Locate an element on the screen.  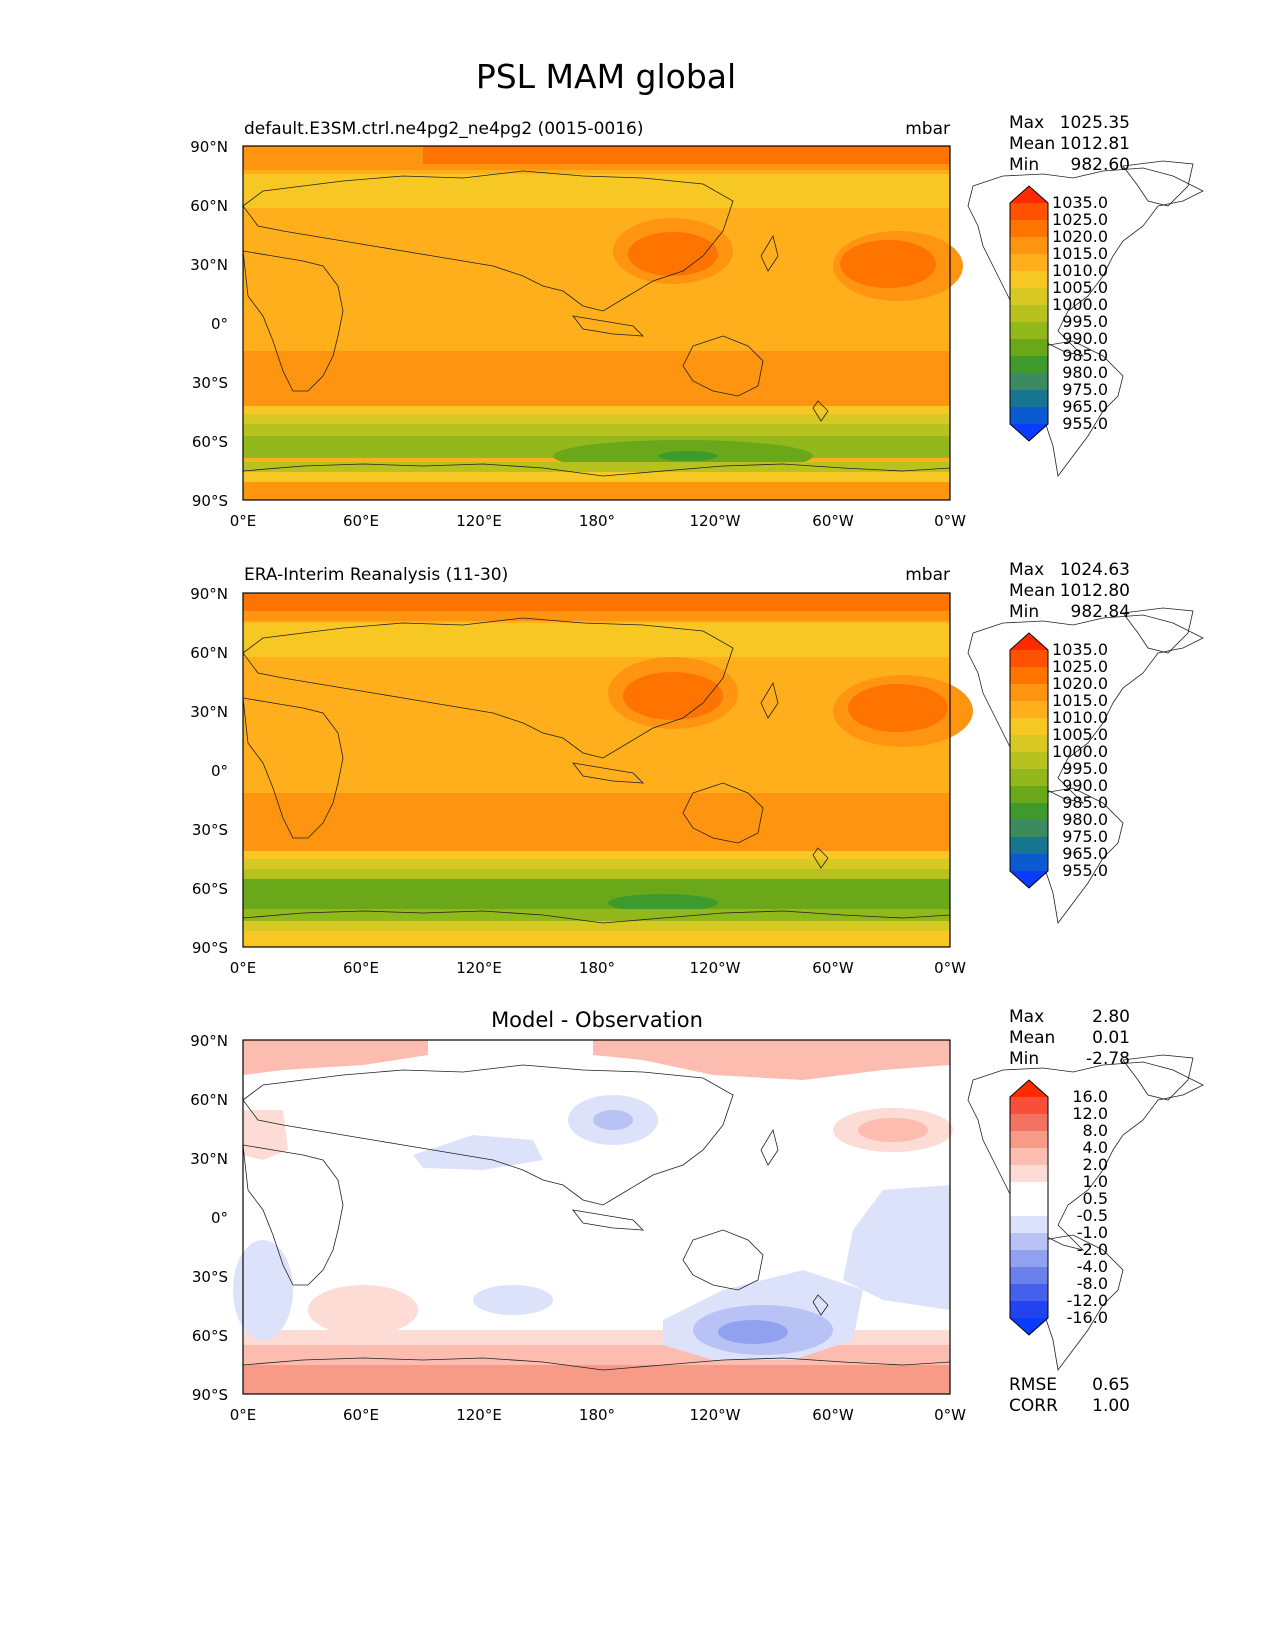
stats-box: Max 1024.63 Mean 1012.80 Min 982.84 is located at coordinates (1069, 591).